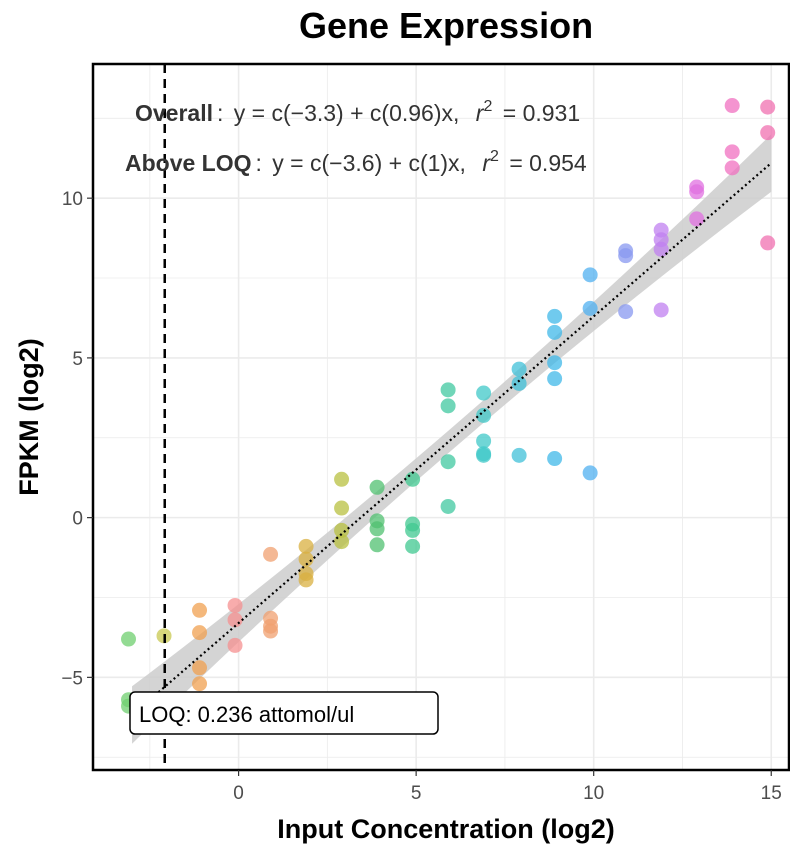 Image resolution: width=790 pixels, height=844 pixels. What do you see at coordinates (416, 793) in the screenshot?
I see `x-tick-label: 5` at bounding box center [416, 793].